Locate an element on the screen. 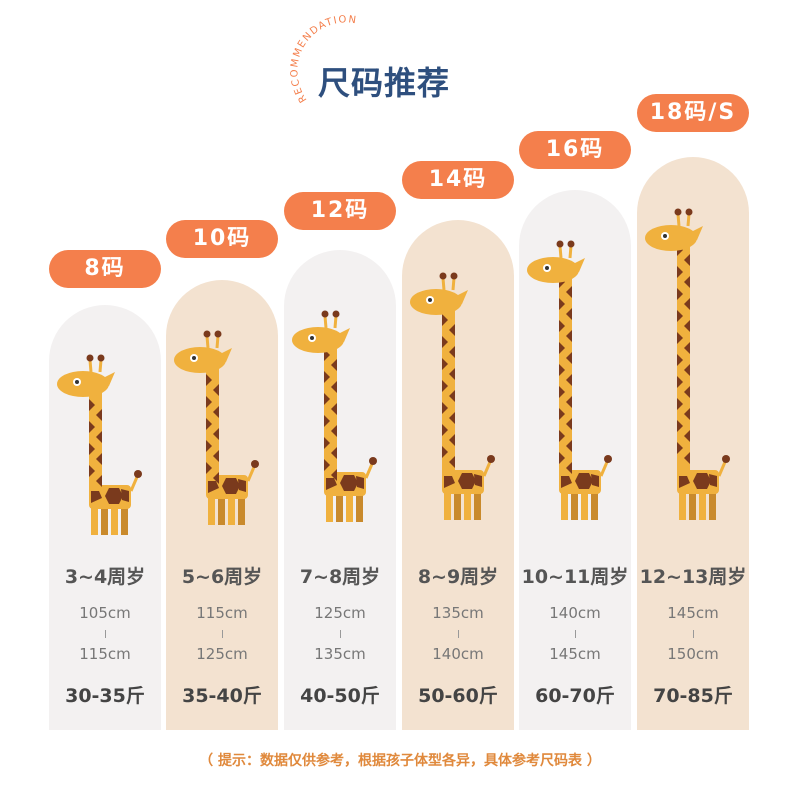  height-max: 135cm is located at coordinates (340, 654).